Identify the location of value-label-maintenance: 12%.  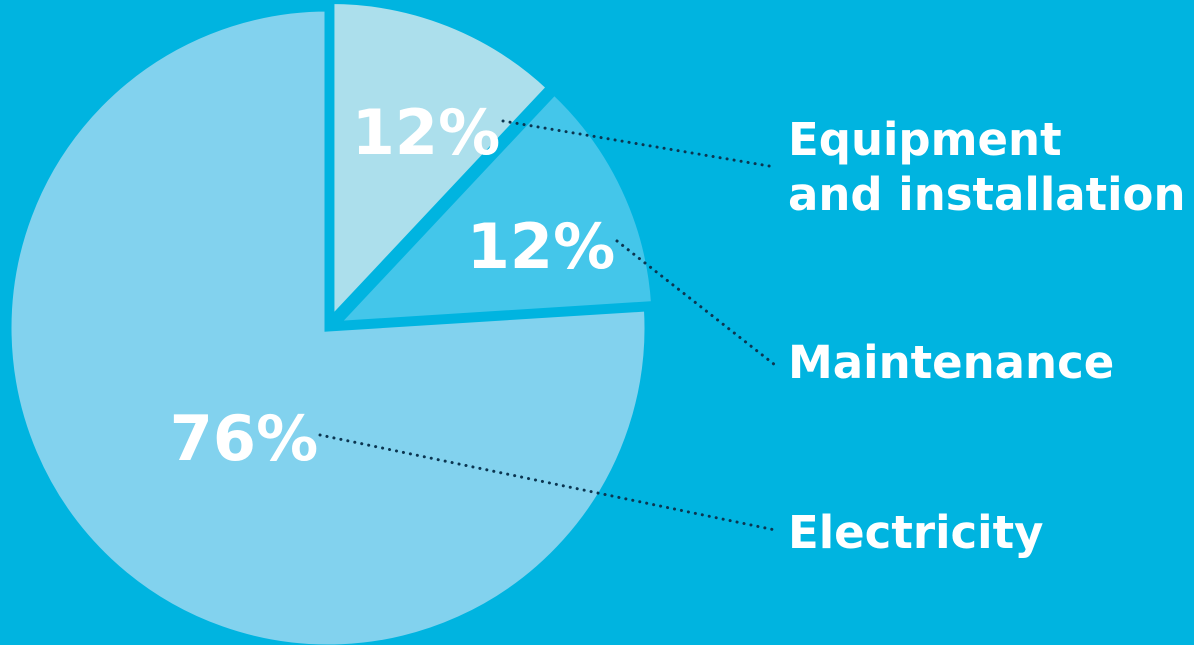
(541, 246).